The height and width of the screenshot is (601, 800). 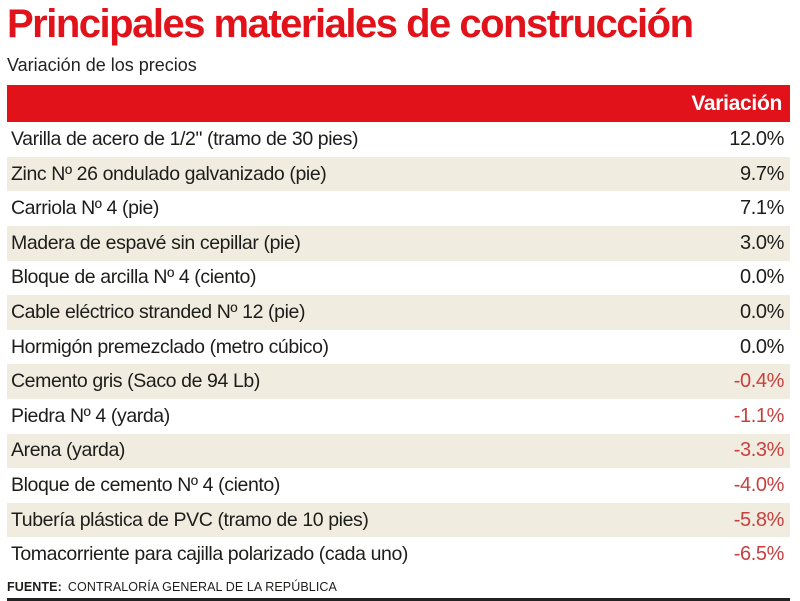 I want to click on table-row: Arena (yarda) -3.3%, so click(x=398, y=451).